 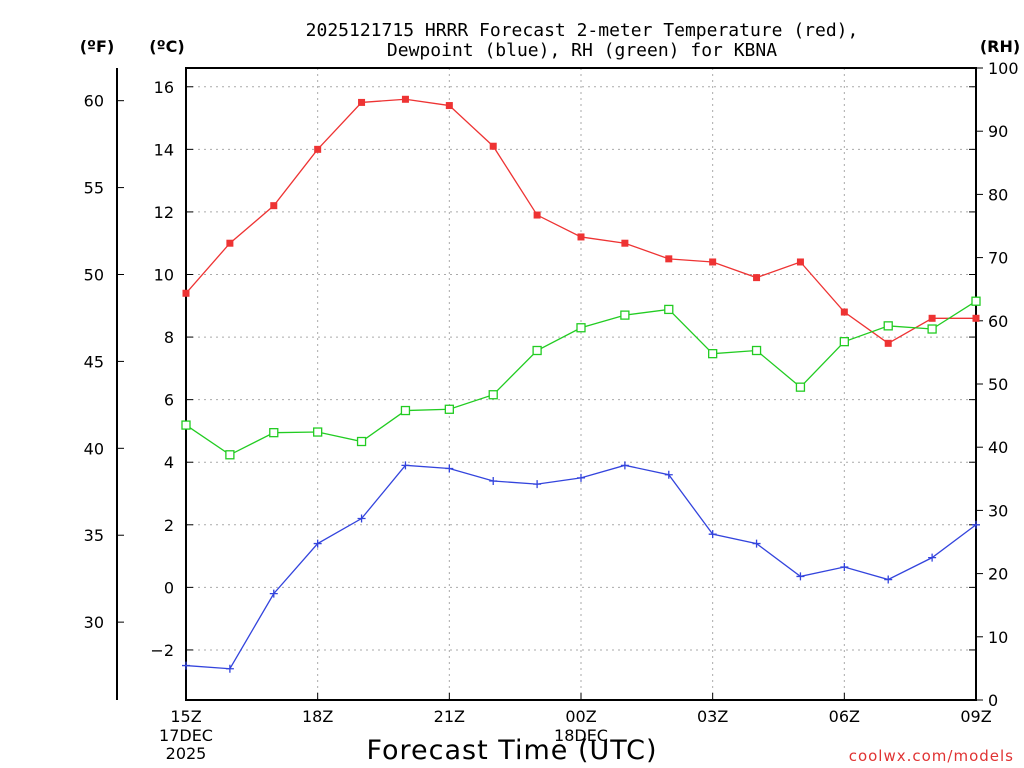 I want to click on celsius-tick-label: 16, so click(x=164, y=87).